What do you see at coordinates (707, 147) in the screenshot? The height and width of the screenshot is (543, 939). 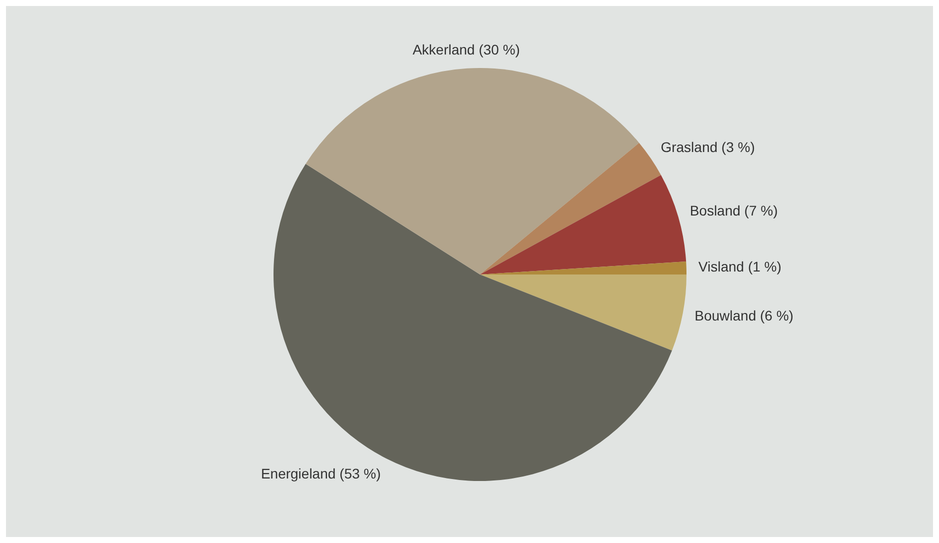 I see `slice-label: Grasland (3 %)` at bounding box center [707, 147].